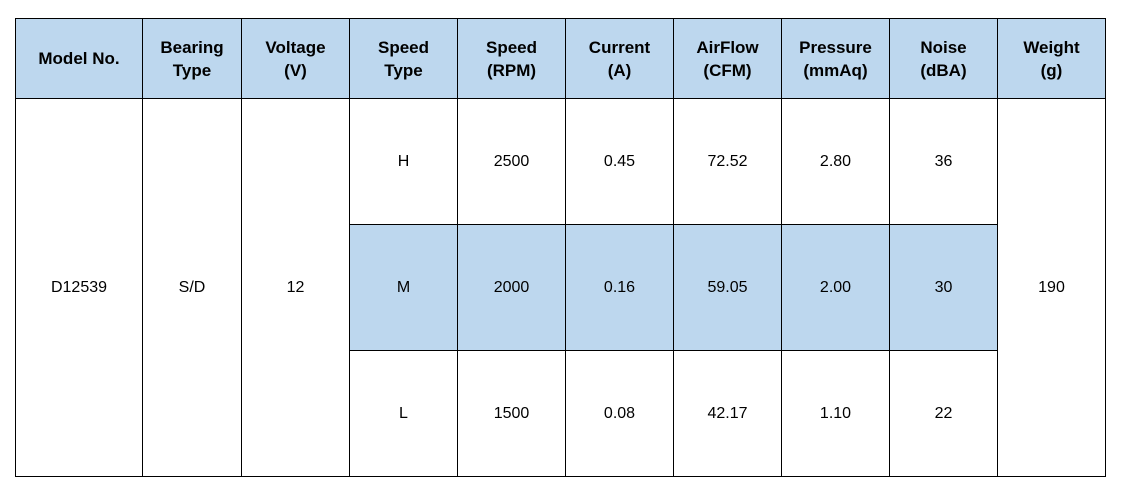 Image resolution: width=1122 pixels, height=492 pixels. I want to click on header-speed-type: Speed Type, so click(403, 58).